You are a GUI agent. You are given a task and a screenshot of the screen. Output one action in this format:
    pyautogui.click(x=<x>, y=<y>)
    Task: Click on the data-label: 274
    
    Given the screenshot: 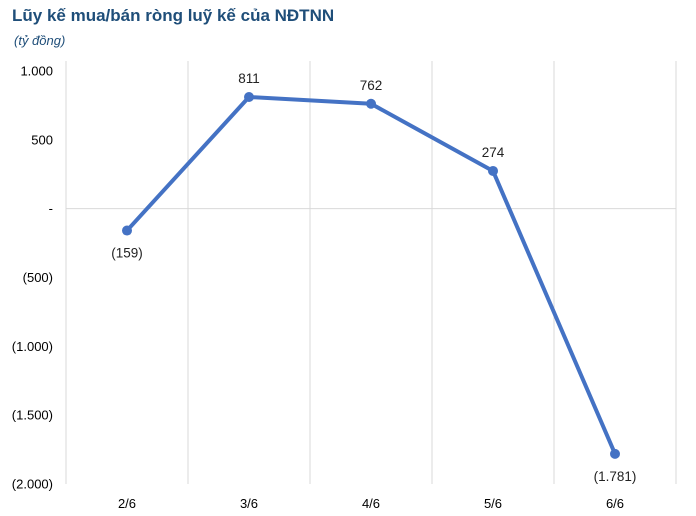 What is the action you would take?
    pyautogui.click(x=493, y=152)
    